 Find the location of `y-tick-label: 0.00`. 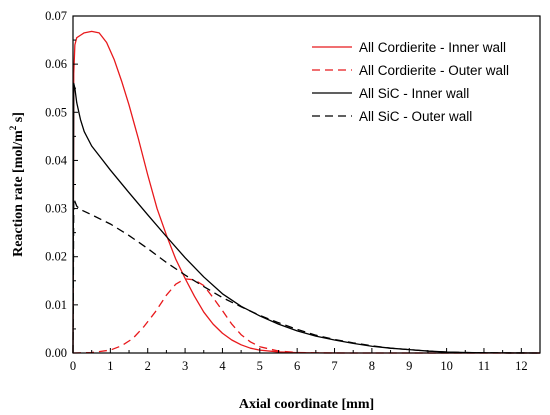

y-tick-label: 0.00 is located at coordinates (56, 353).